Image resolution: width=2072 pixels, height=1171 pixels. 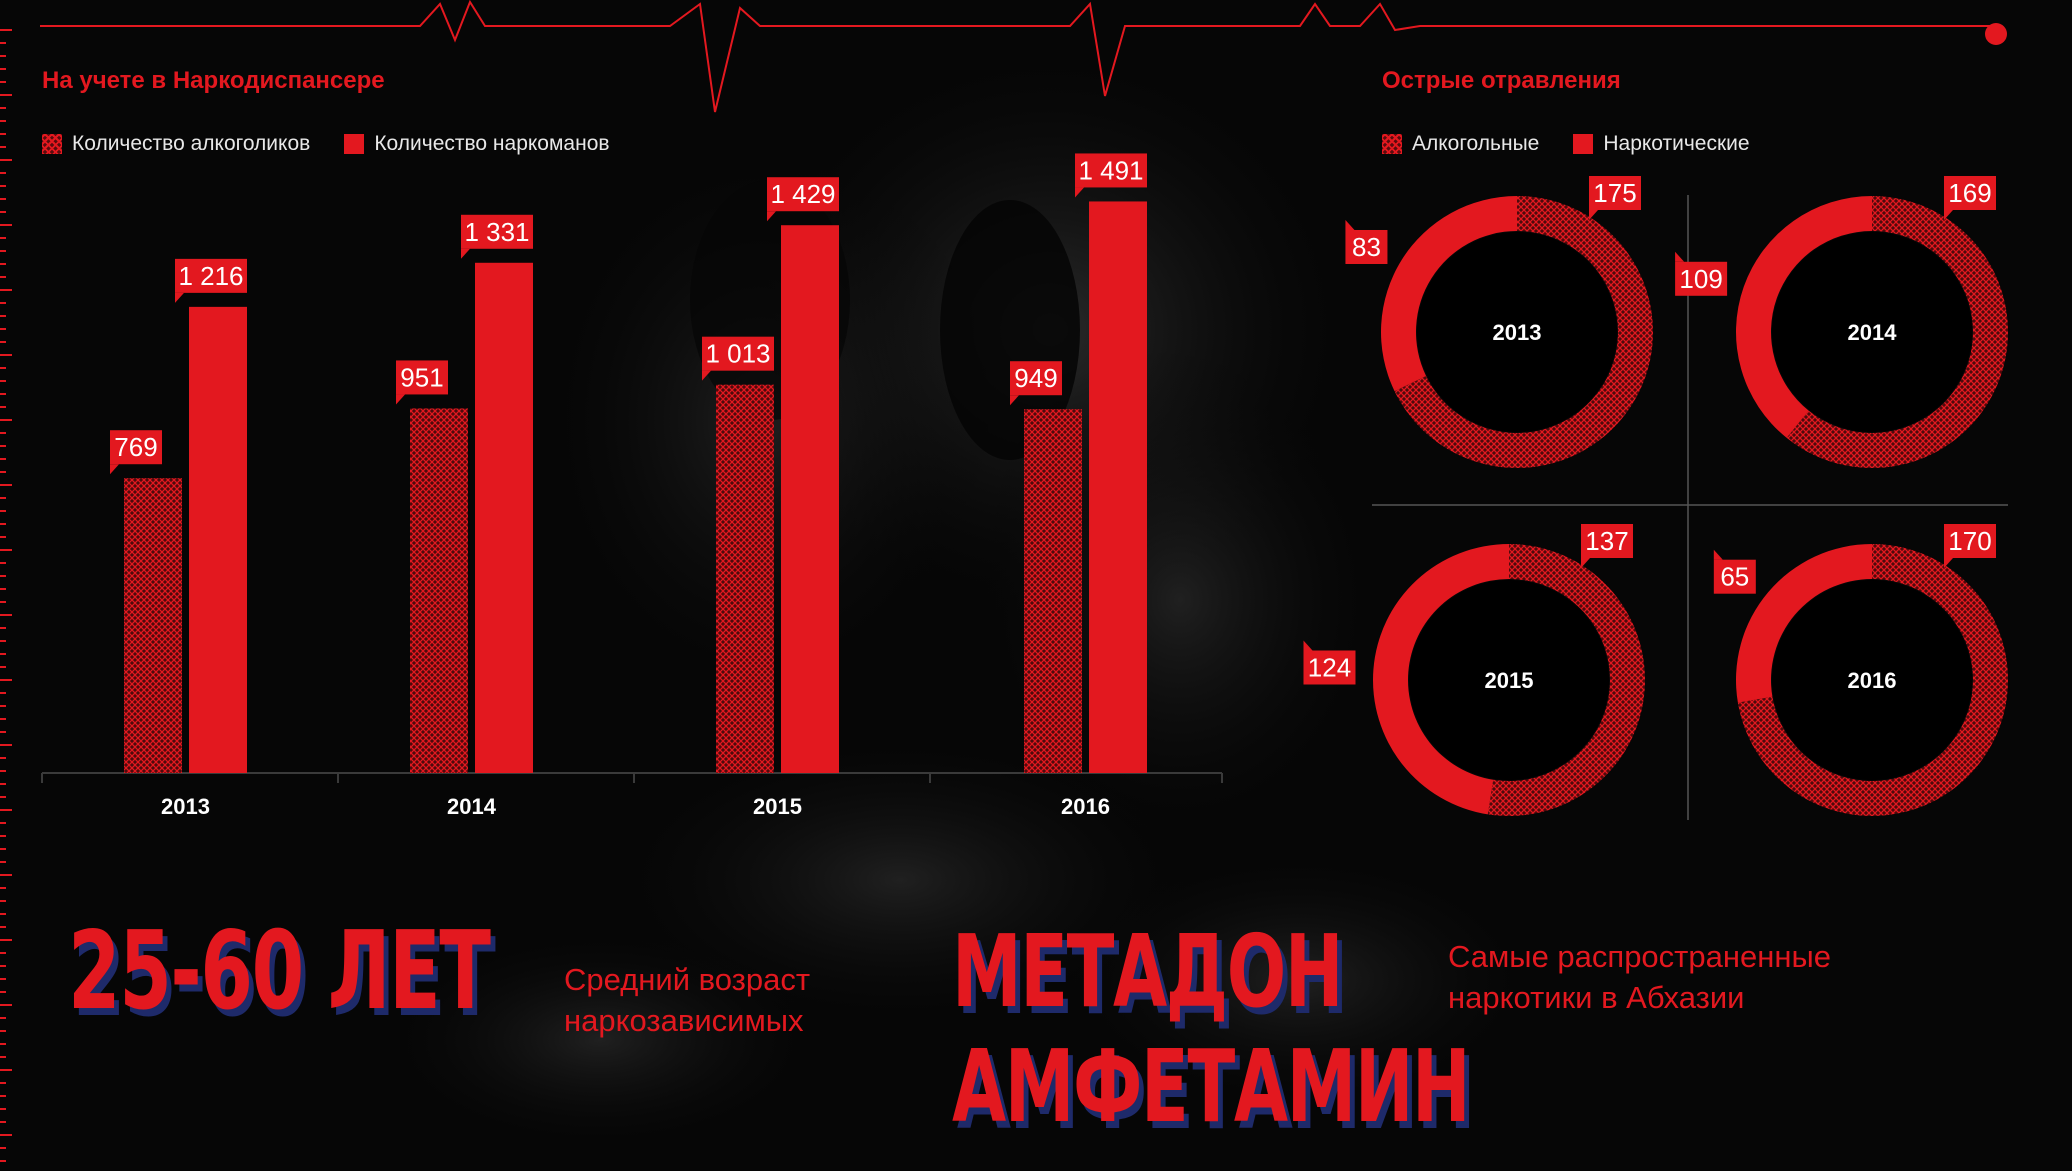 What do you see at coordinates (1501, 80) in the screenshot?
I see `right-chart-title: Острые отравления` at bounding box center [1501, 80].